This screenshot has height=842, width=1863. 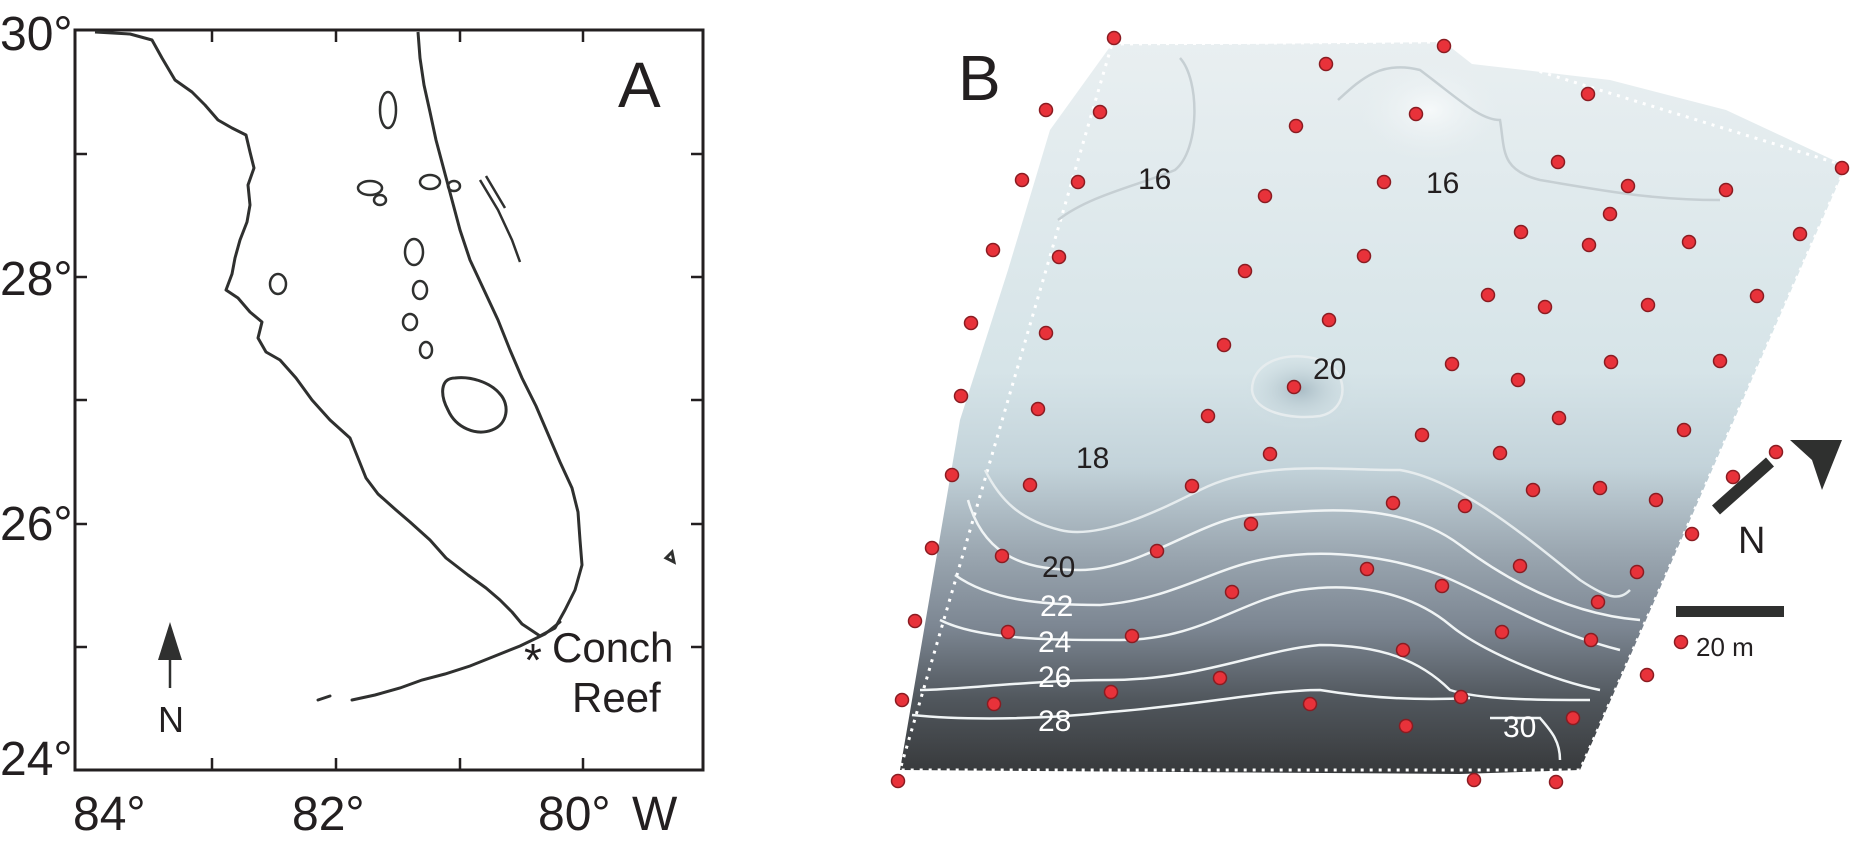 I want to click on lat-label-30: 30°, so click(x=36, y=34).